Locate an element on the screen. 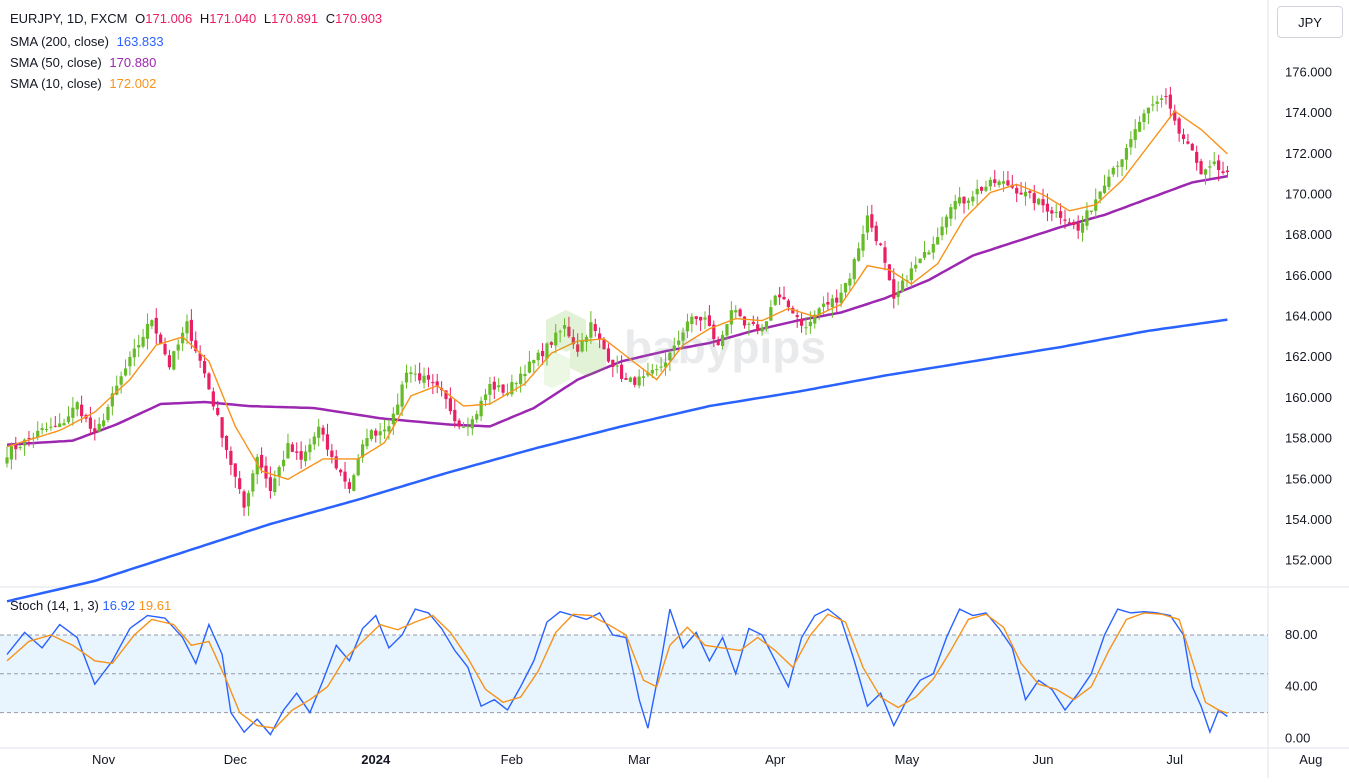 The height and width of the screenshot is (783, 1349). sma200-legend: SMA (200, close) 163.833 is located at coordinates (89, 42).